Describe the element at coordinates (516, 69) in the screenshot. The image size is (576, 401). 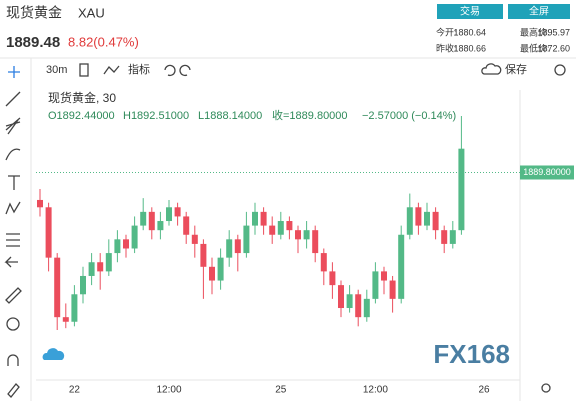
I see `save: 保存` at that location.